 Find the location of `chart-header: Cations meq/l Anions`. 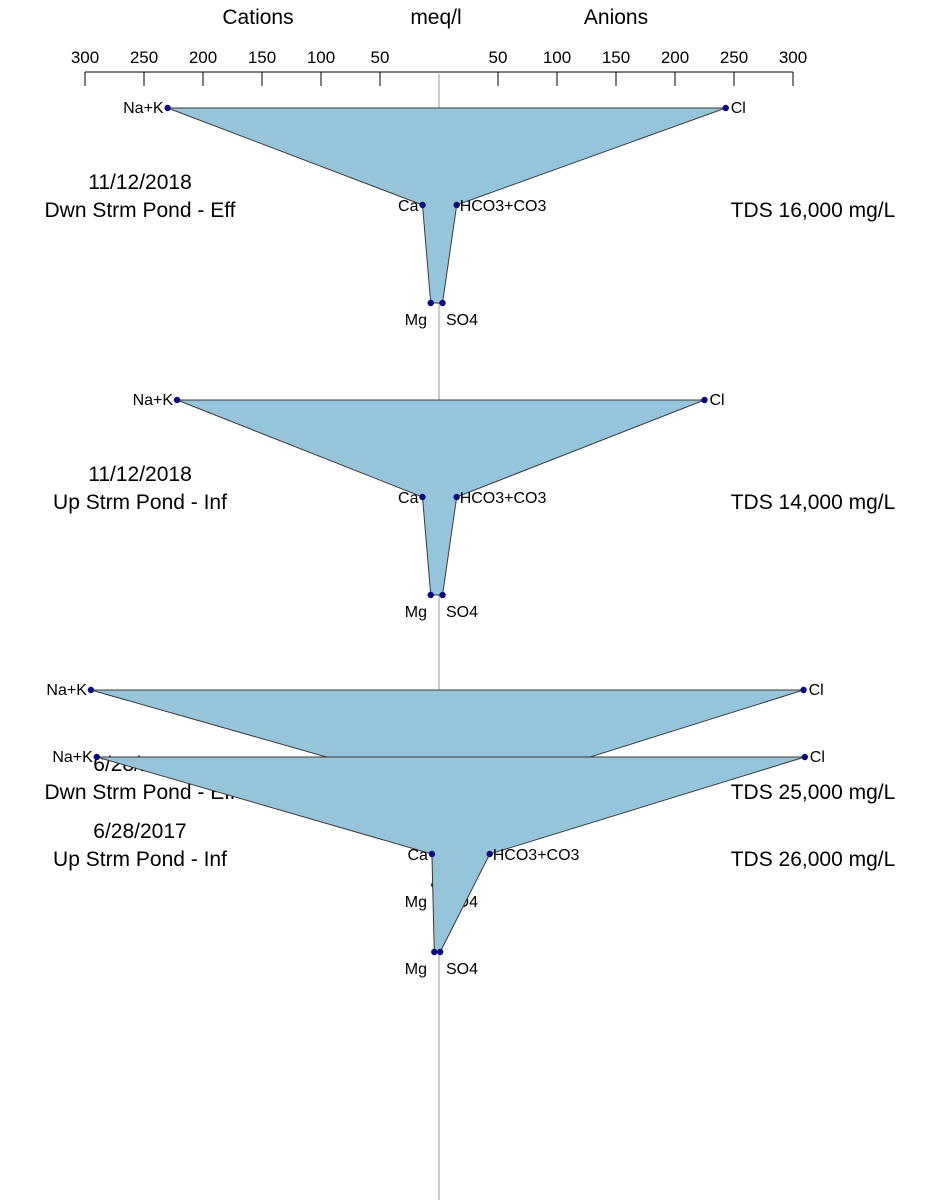

chart-header: Cations meq/l Anions is located at coordinates (435, 17).